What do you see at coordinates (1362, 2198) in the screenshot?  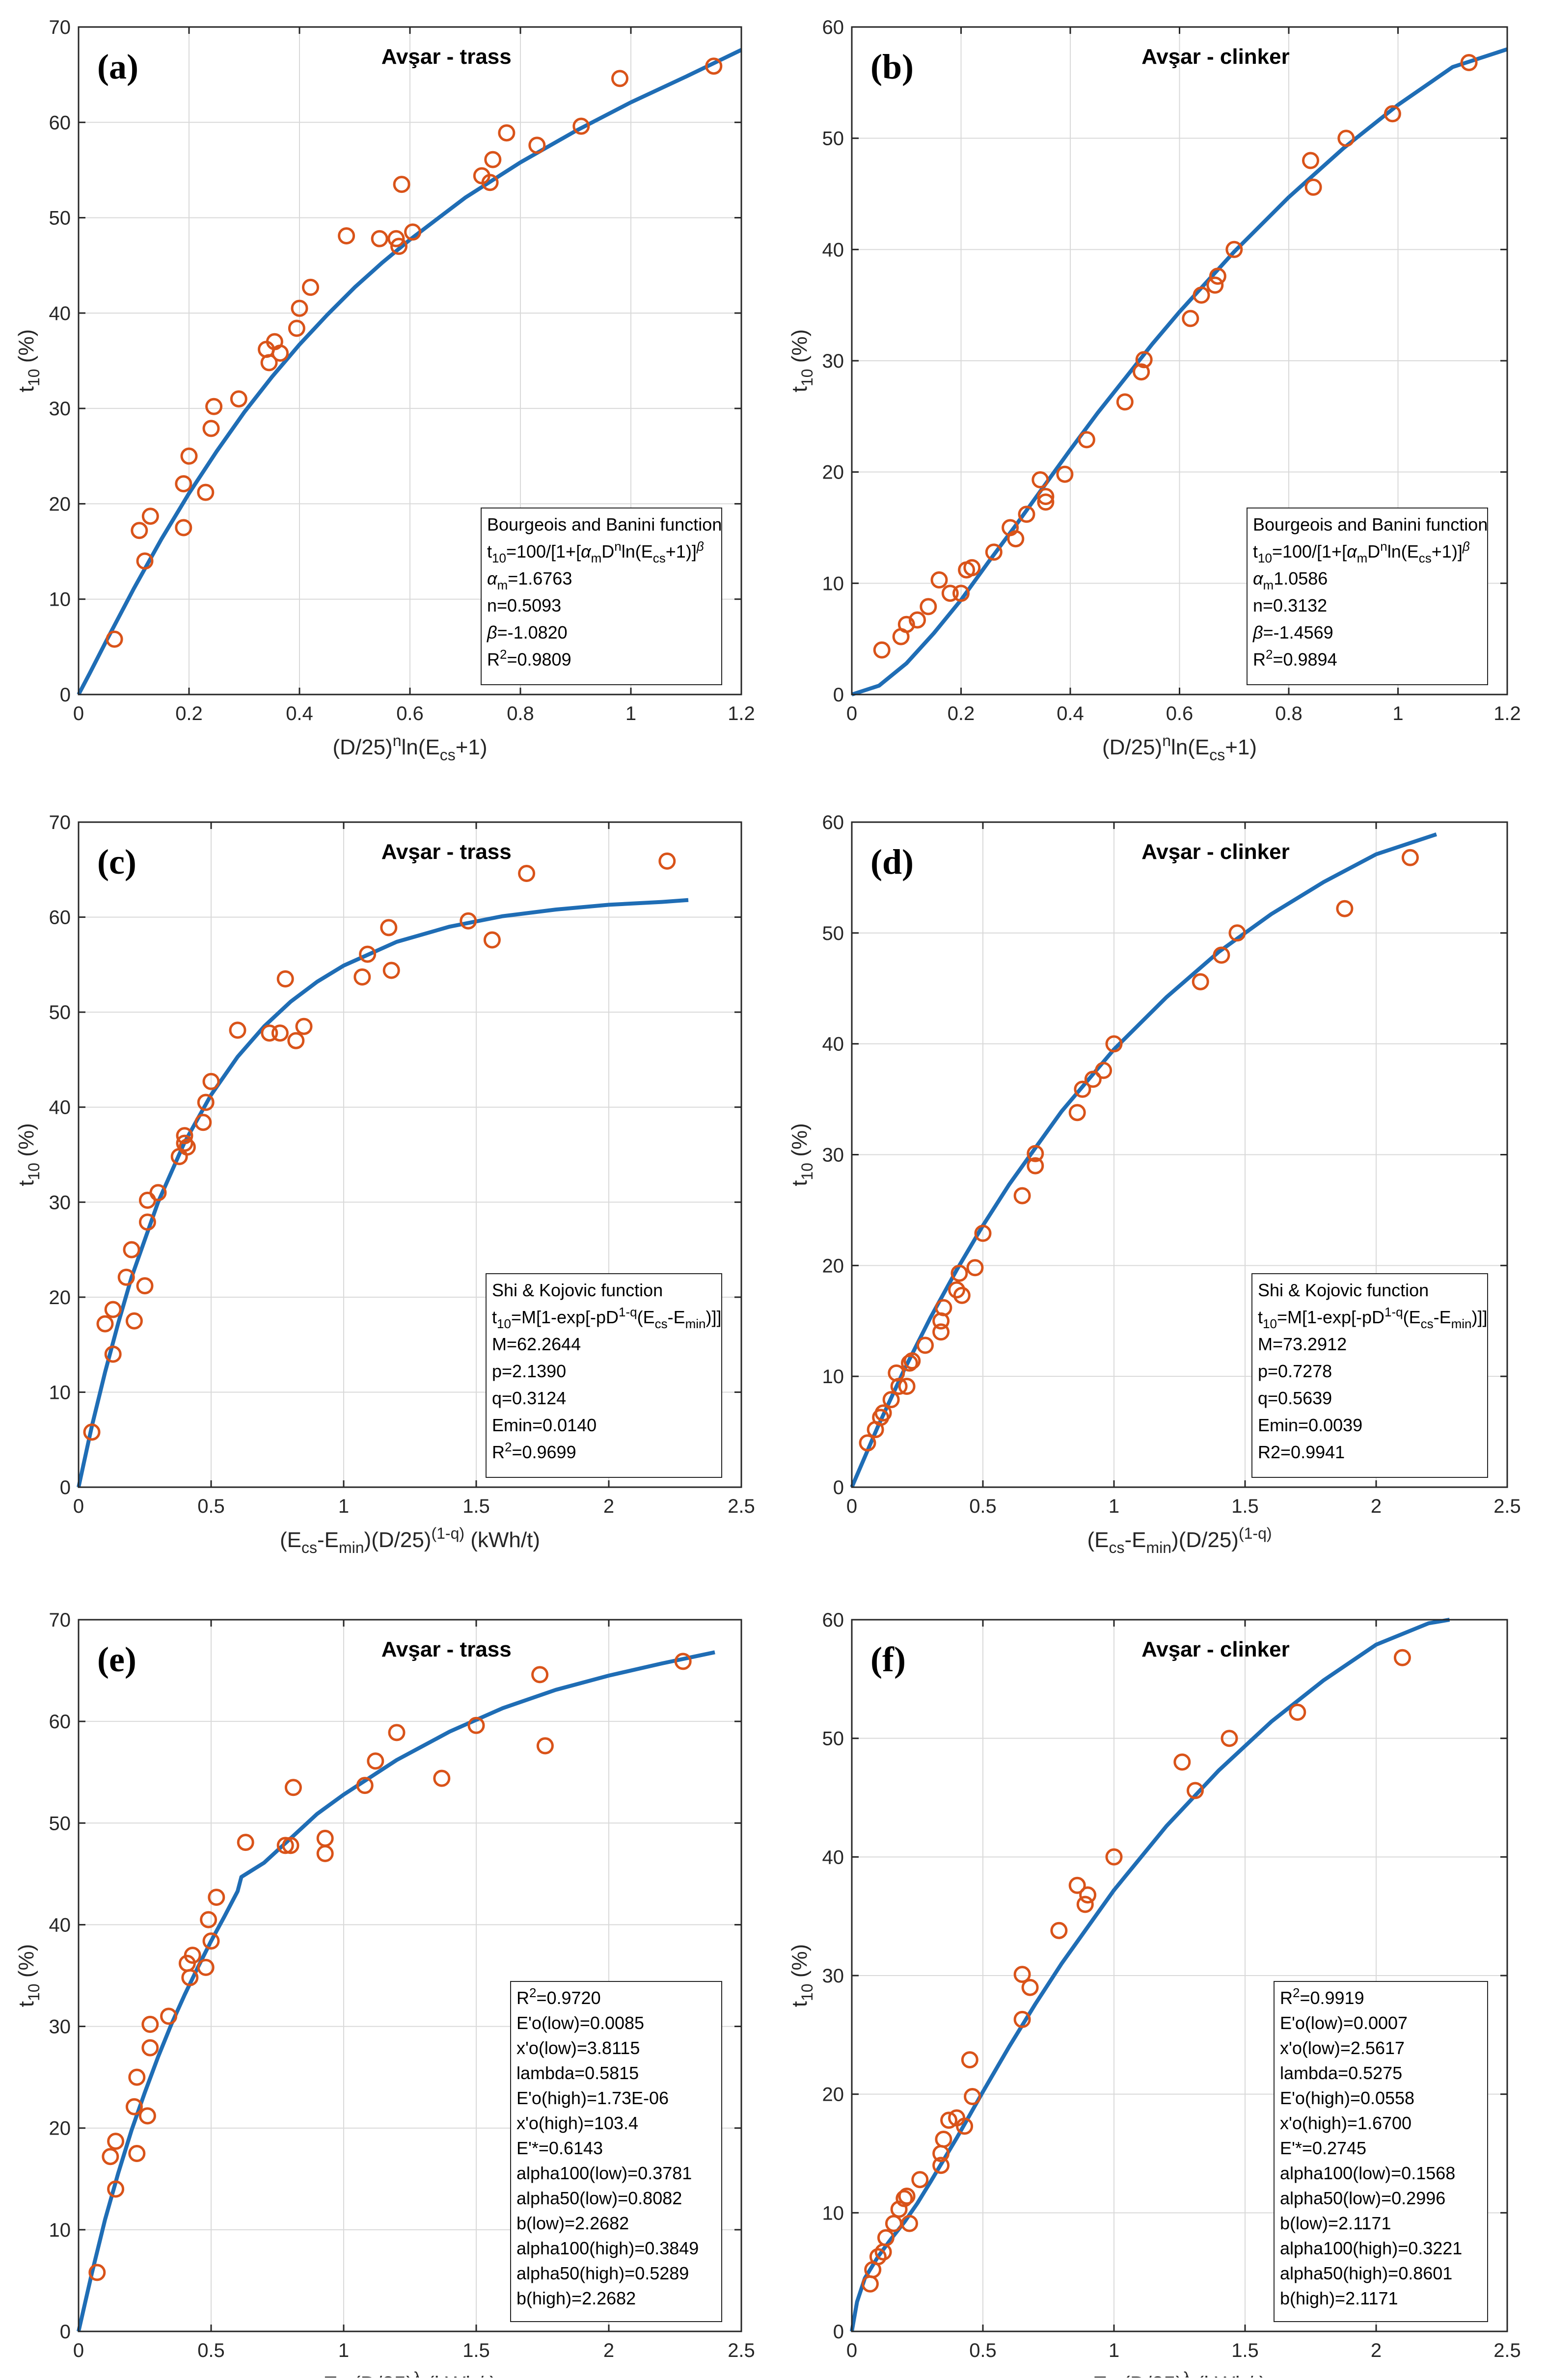 I see `legend-entry: alpha50(low)=0.2996` at bounding box center [1362, 2198].